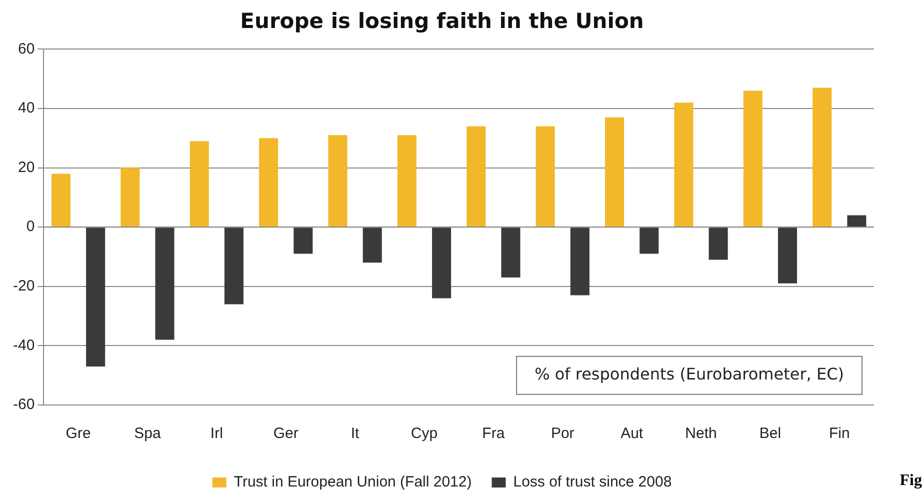  I want to click on y-tick-label: 40, so click(26, 108).